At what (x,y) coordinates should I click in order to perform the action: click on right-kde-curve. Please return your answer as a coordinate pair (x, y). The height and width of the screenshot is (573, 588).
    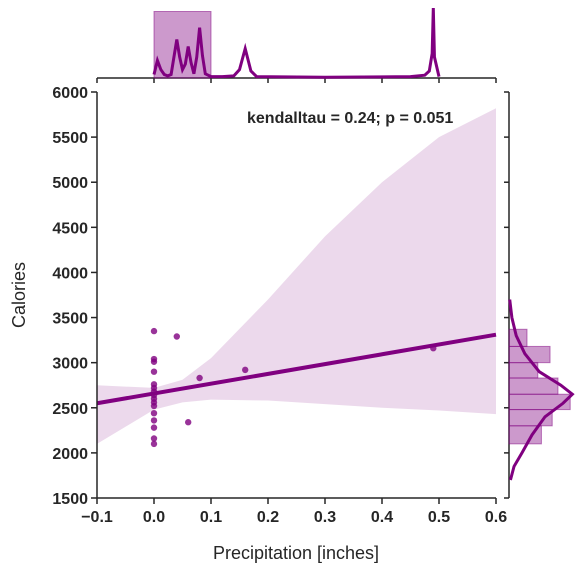
    Looking at the image, I should click on (541, 390).